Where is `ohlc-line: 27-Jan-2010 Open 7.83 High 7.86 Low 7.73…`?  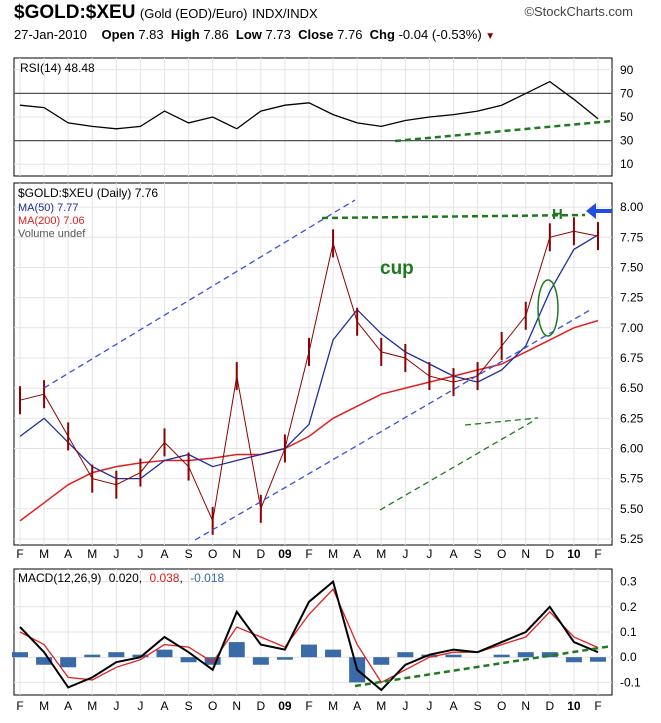 ohlc-line: 27-Jan-2010 Open 7.83 High 7.86 Low 7.73… is located at coordinates (254, 34).